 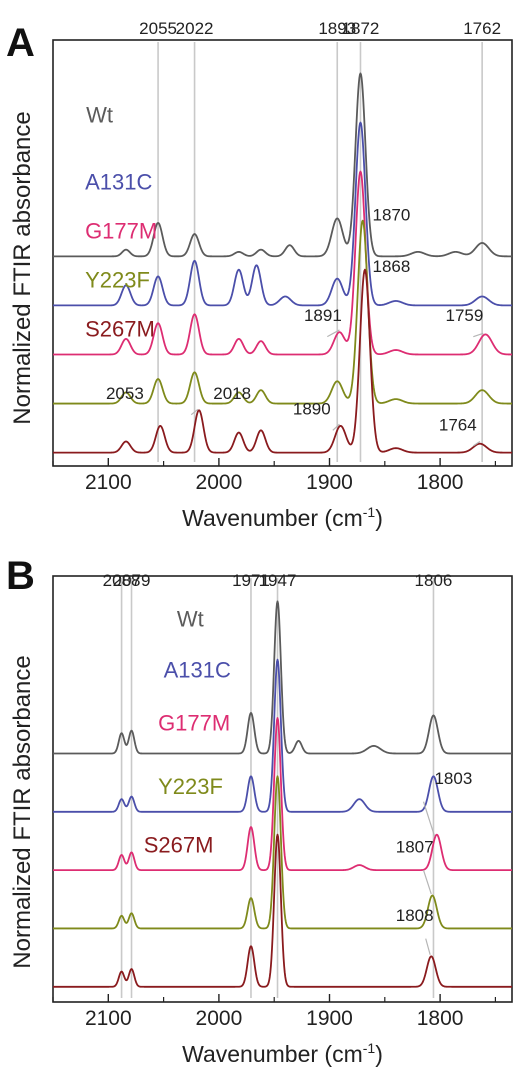 I want to click on top-peak-label: 2079, so click(x=132, y=580).